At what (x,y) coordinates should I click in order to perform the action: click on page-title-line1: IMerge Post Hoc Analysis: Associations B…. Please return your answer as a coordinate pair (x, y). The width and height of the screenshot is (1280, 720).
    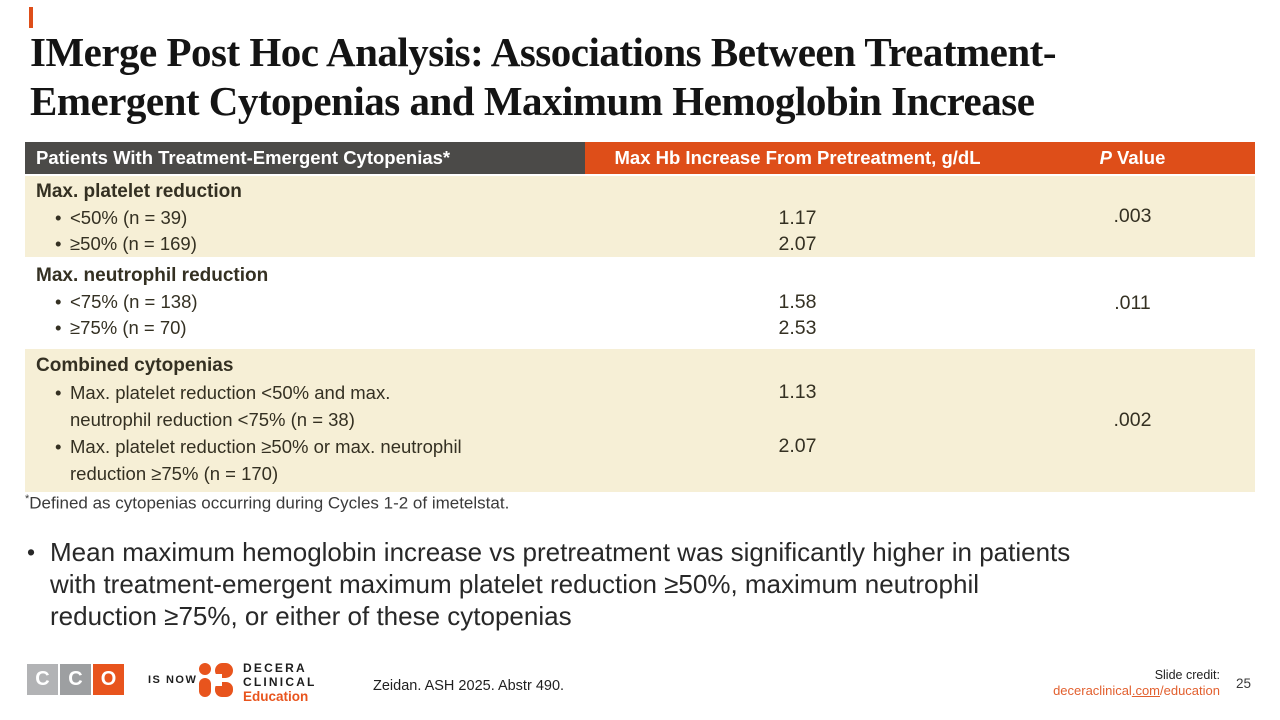
    Looking at the image, I should click on (543, 52).